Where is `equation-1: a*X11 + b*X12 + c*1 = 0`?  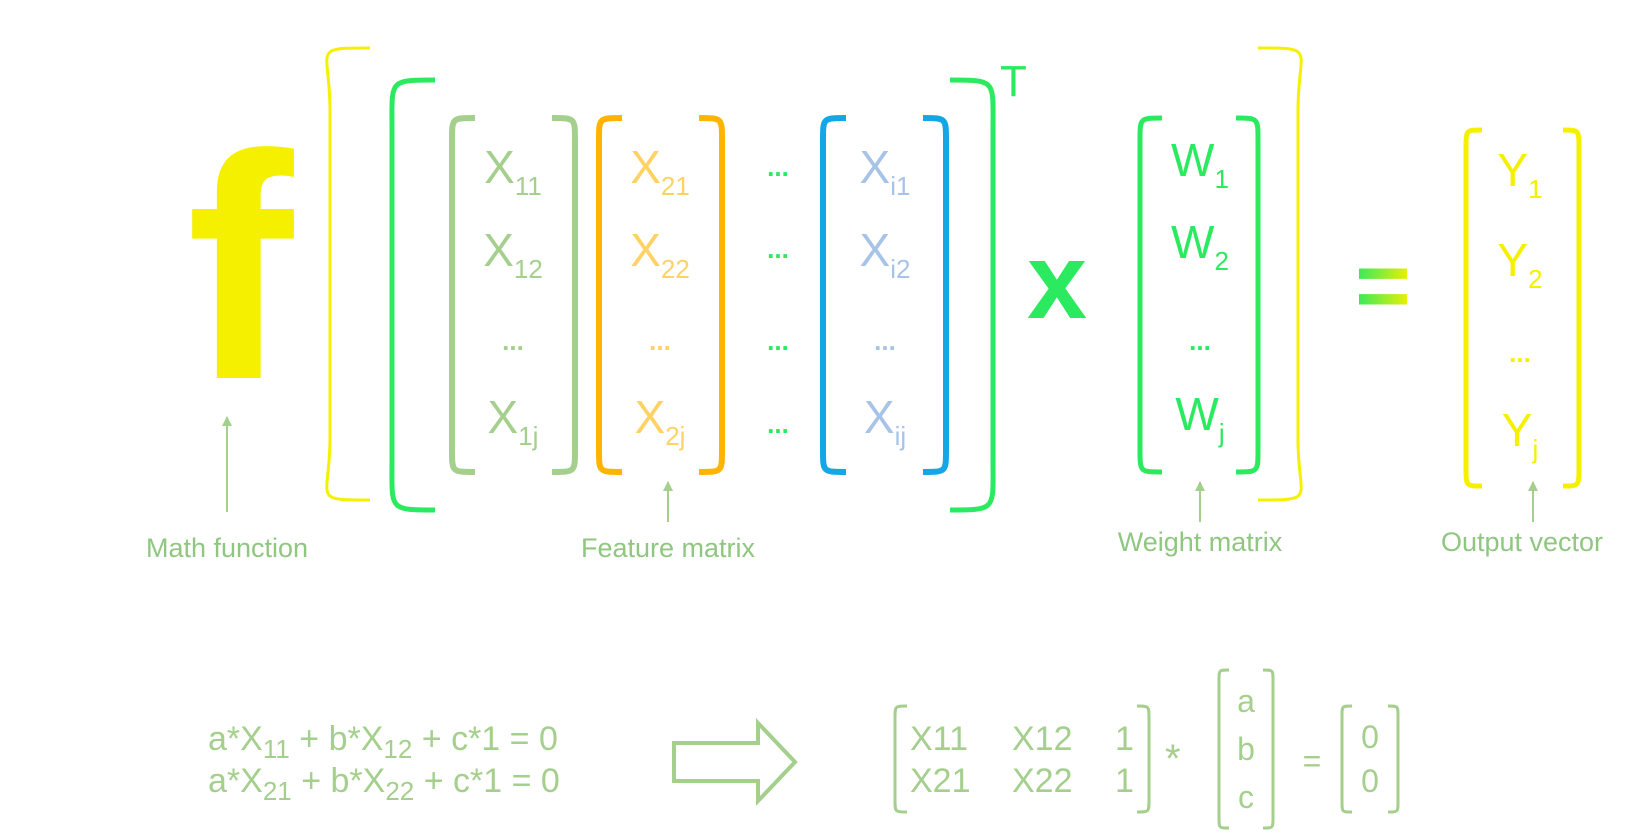 equation-1: a*X11 + b*X12 + c*1 = 0 is located at coordinates (383, 742).